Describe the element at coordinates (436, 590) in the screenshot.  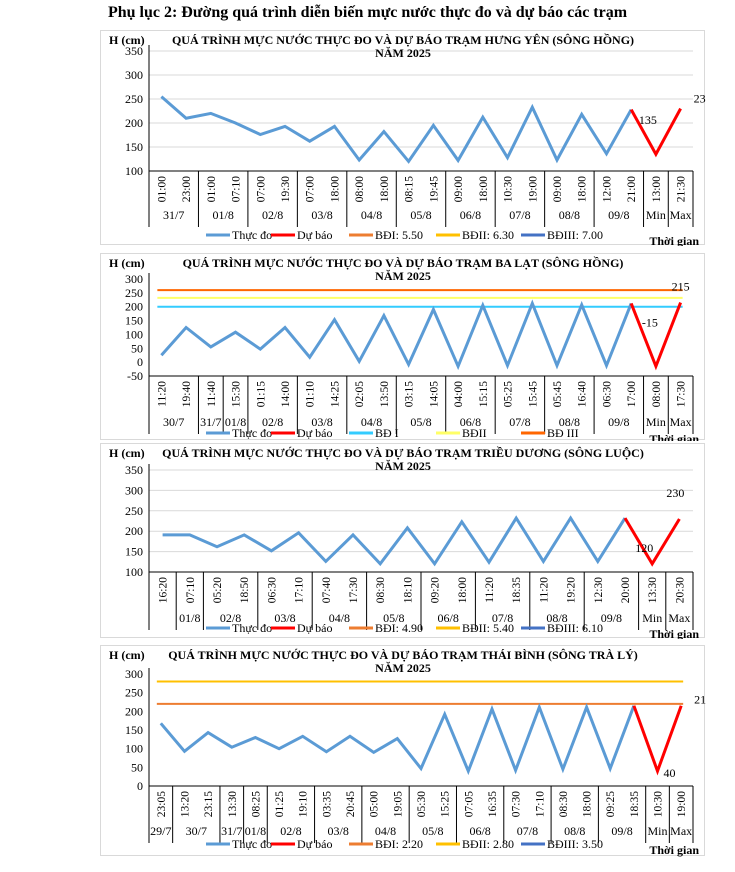
I see `x-time-label: 09:20` at that location.